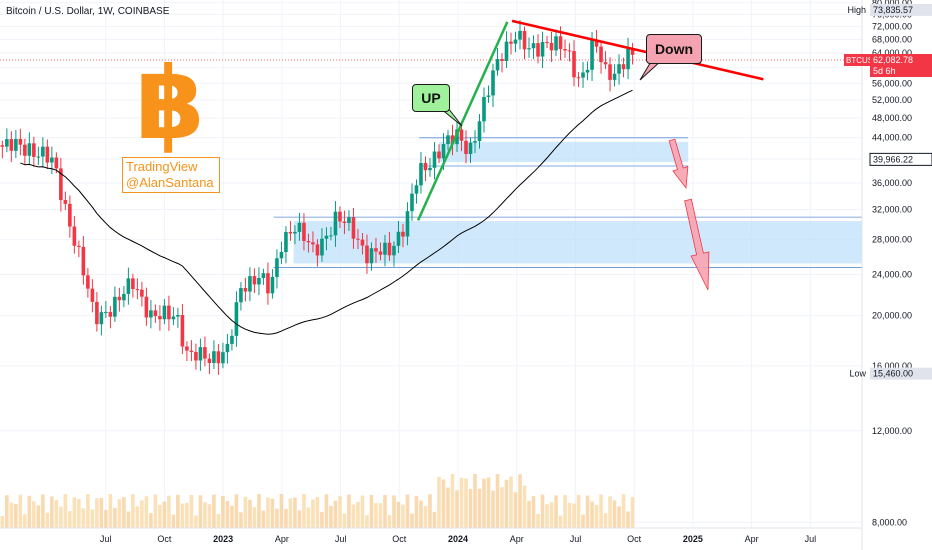 This screenshot has width=932, height=550. I want to click on ma-value-badge: 39,966.22, so click(893, 159).